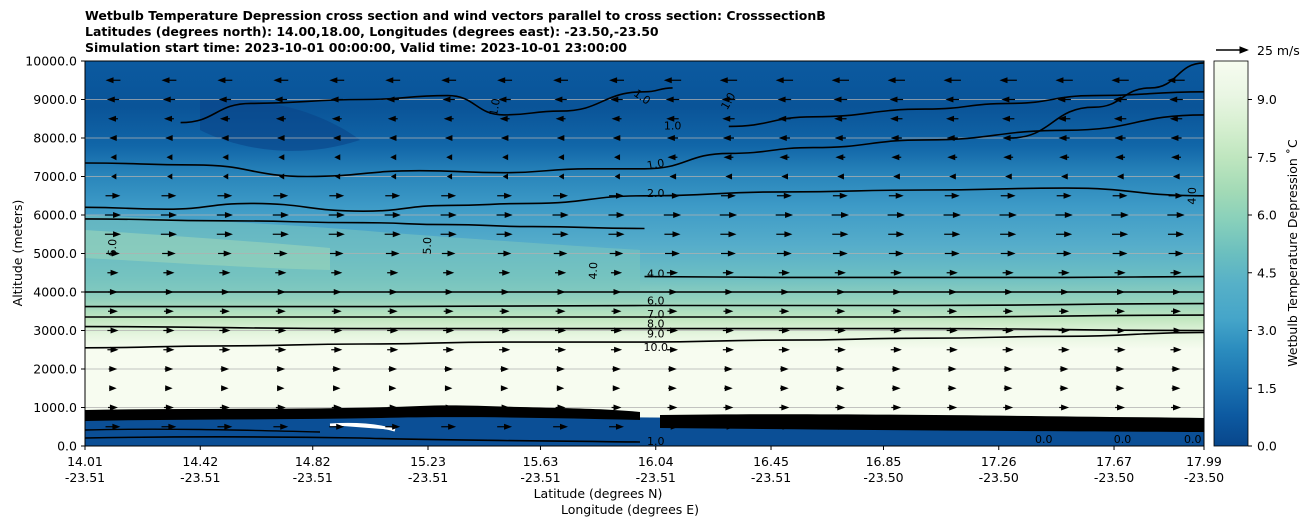  I want to click on x-tick-label-lat: 17.99, so click(1204, 461).